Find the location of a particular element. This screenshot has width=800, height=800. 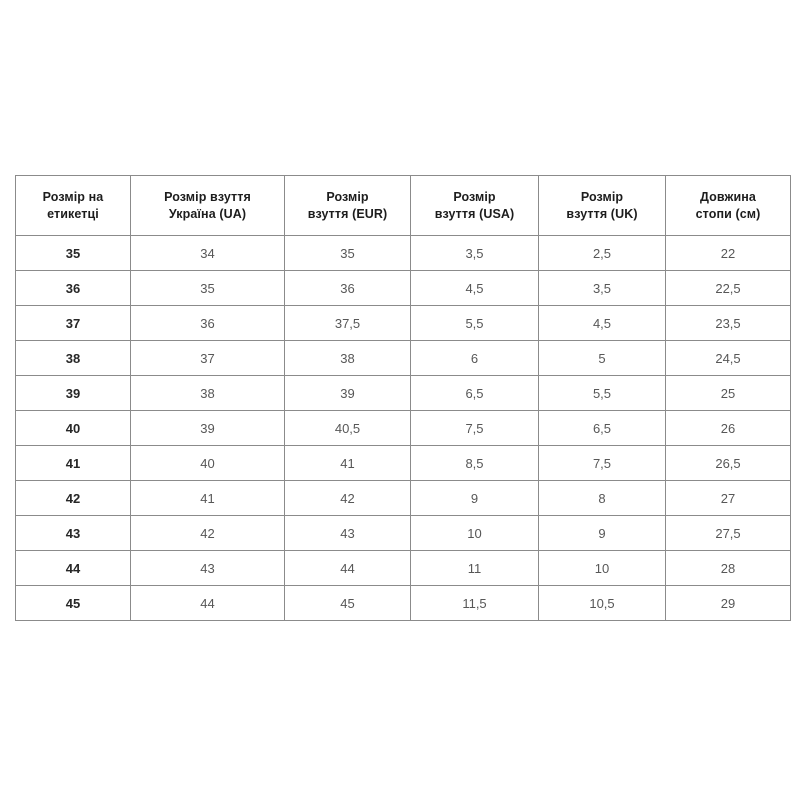

cell-label: 35 is located at coordinates (73, 253).